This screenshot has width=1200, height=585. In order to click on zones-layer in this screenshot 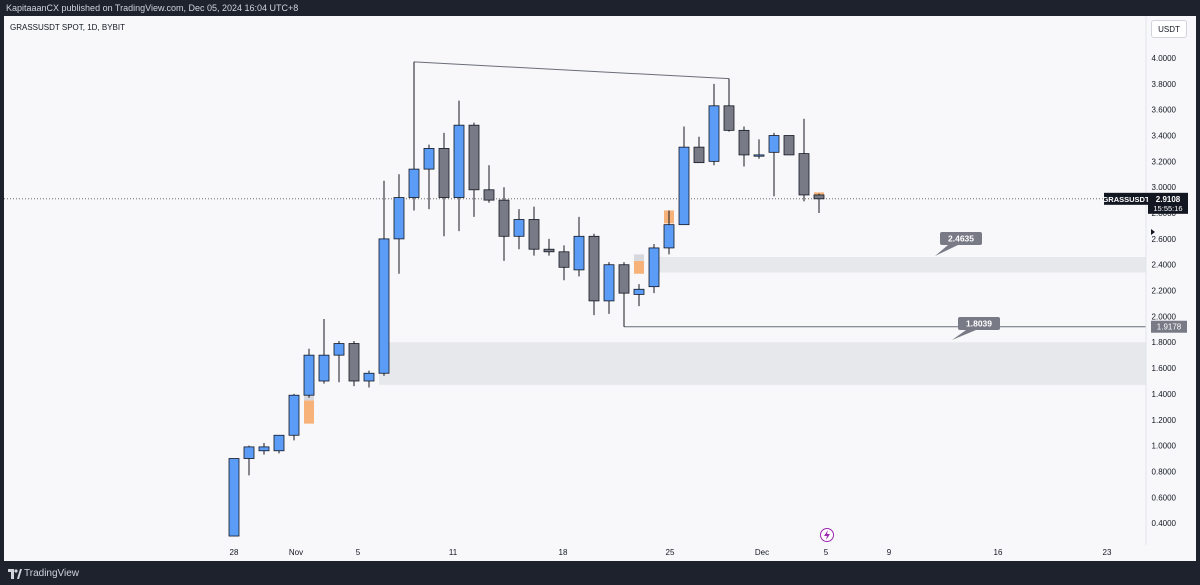, I will do `click(762, 320)`.